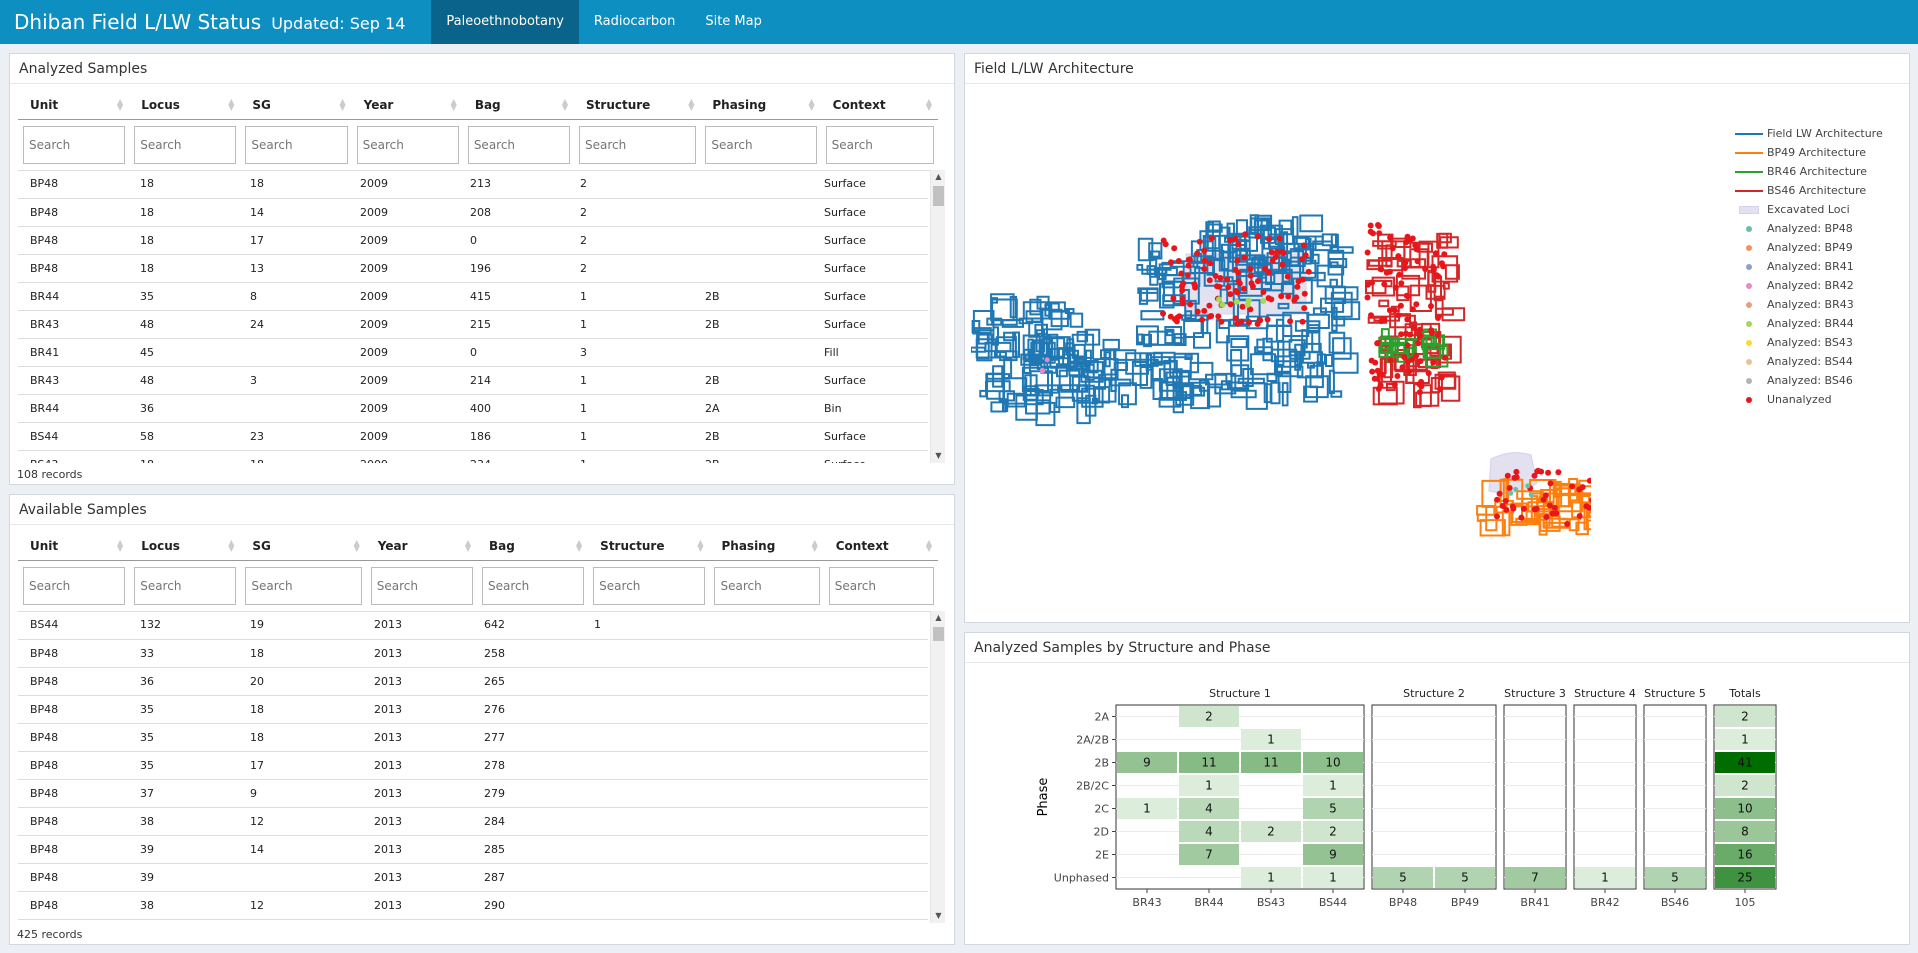 Image resolution: width=1918 pixels, height=953 pixels. Describe the element at coordinates (1809, 133) in the screenshot. I see `legend-item: Field LW Architecture` at that location.